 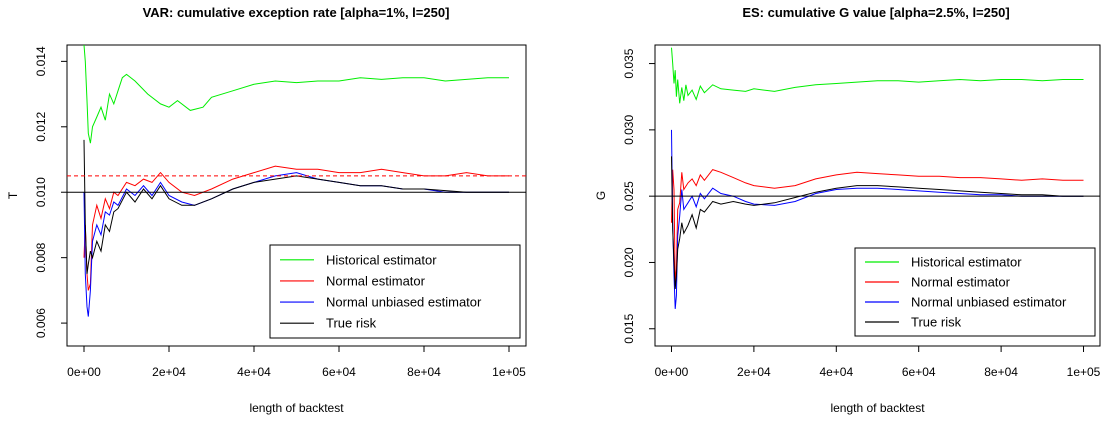 What do you see at coordinates (41, 61) in the screenshot?
I see `y-tick-label: 0.014` at bounding box center [41, 61].